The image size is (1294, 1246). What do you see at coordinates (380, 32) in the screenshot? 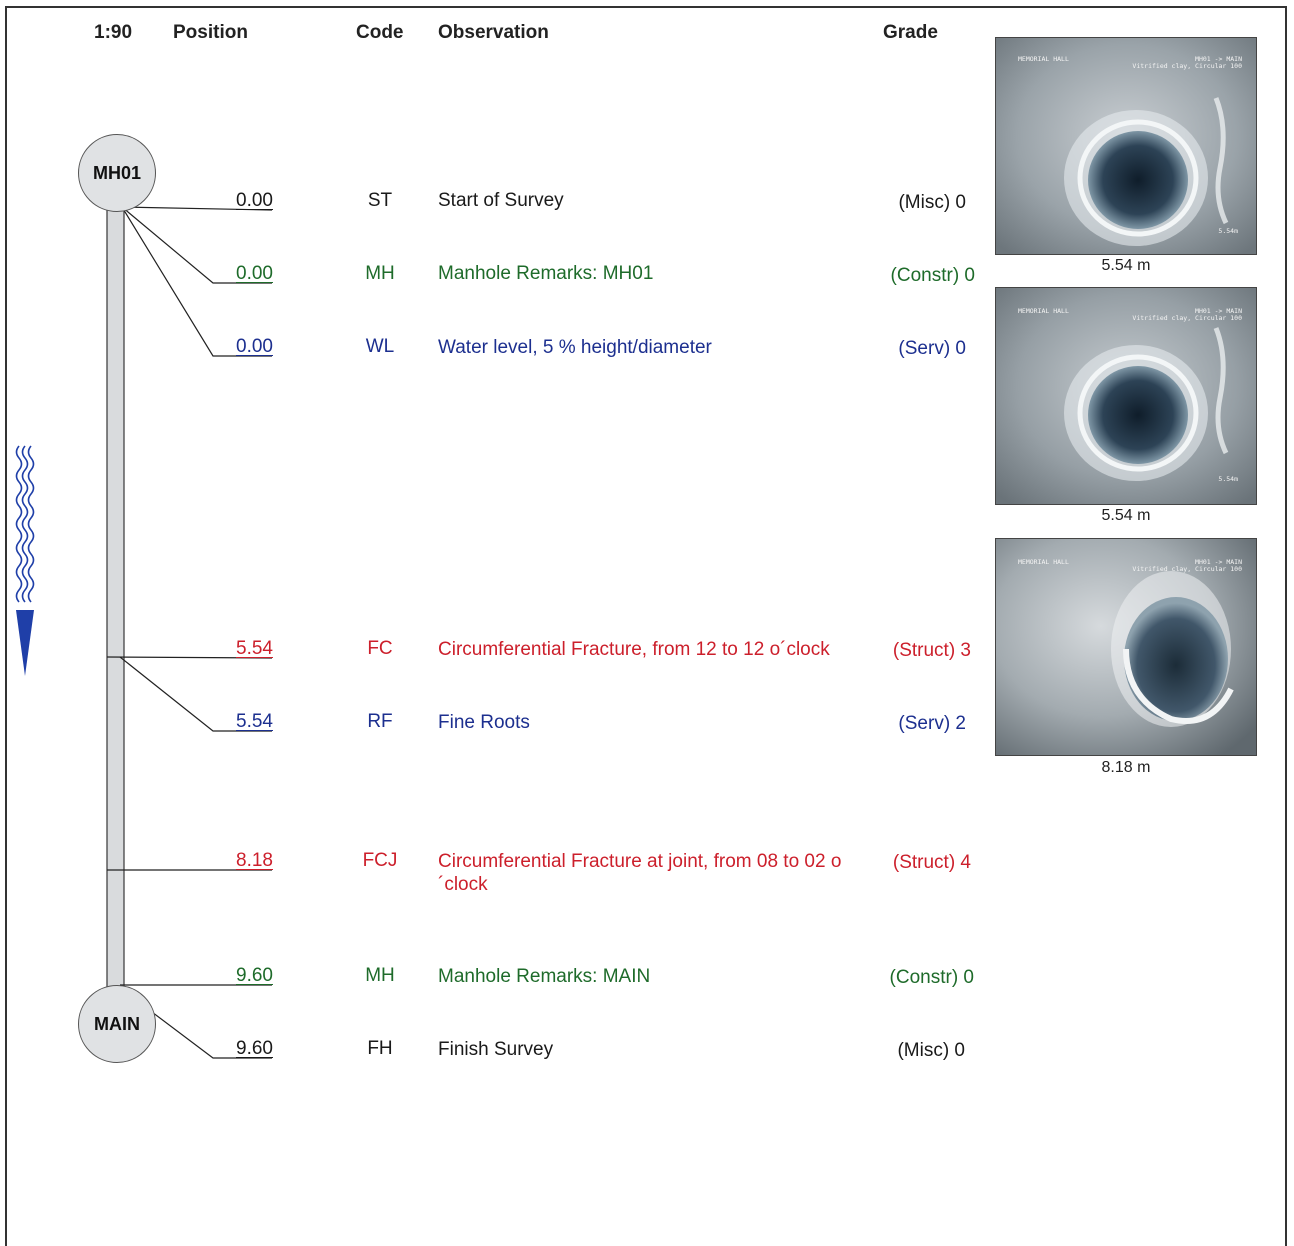
I see `code-column-header: Code` at bounding box center [380, 32].